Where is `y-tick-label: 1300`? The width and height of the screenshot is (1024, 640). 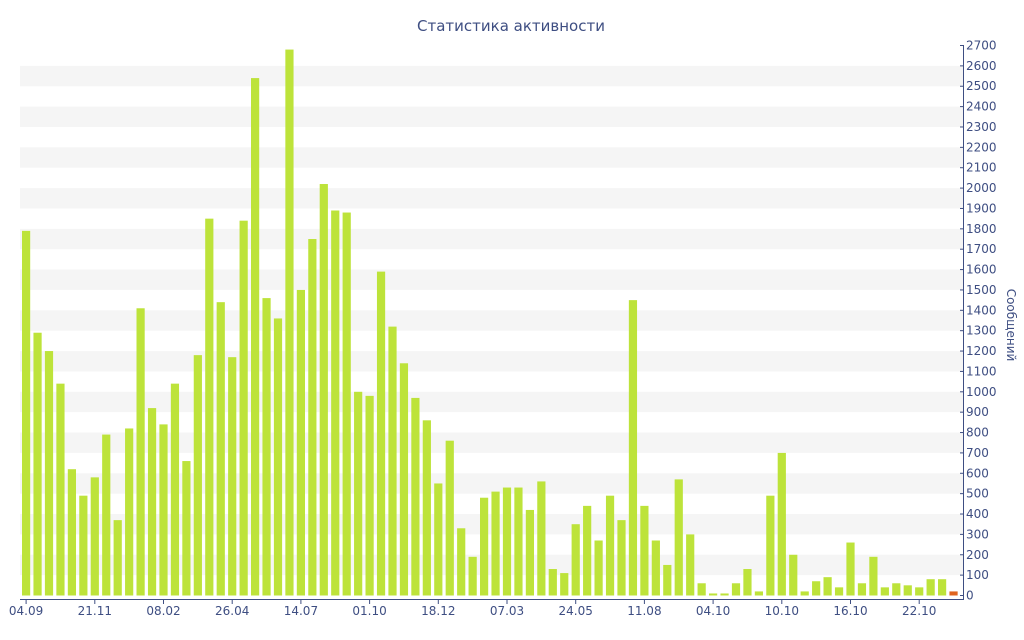
y-tick-label: 1300 is located at coordinates (981, 331).